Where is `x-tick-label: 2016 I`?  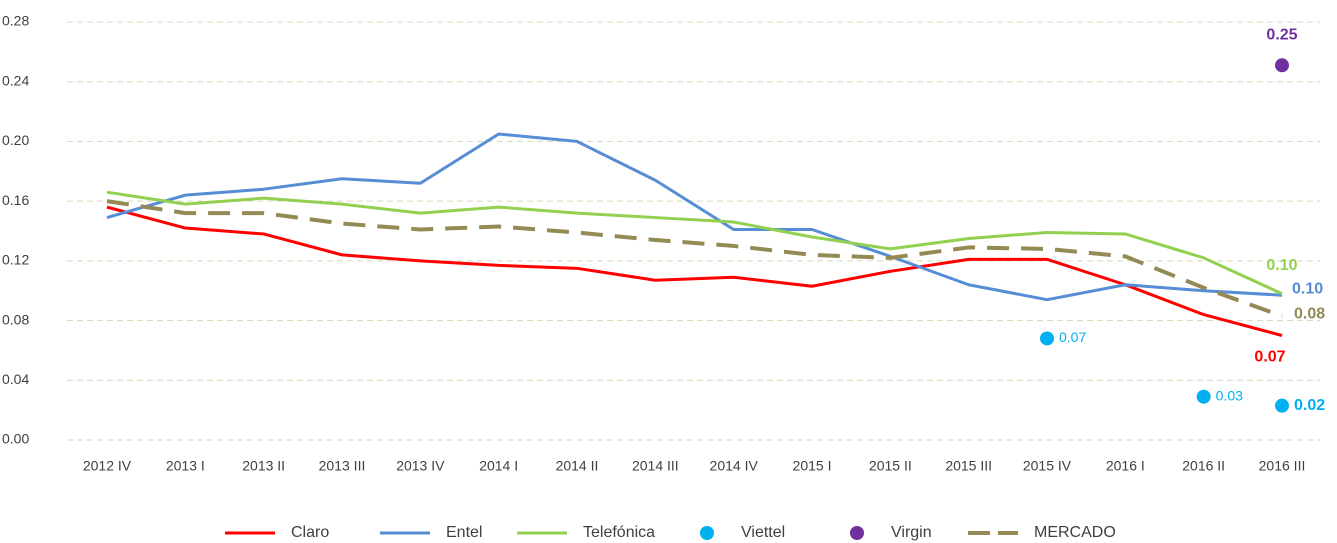
x-tick-label: 2016 I is located at coordinates (1125, 466).